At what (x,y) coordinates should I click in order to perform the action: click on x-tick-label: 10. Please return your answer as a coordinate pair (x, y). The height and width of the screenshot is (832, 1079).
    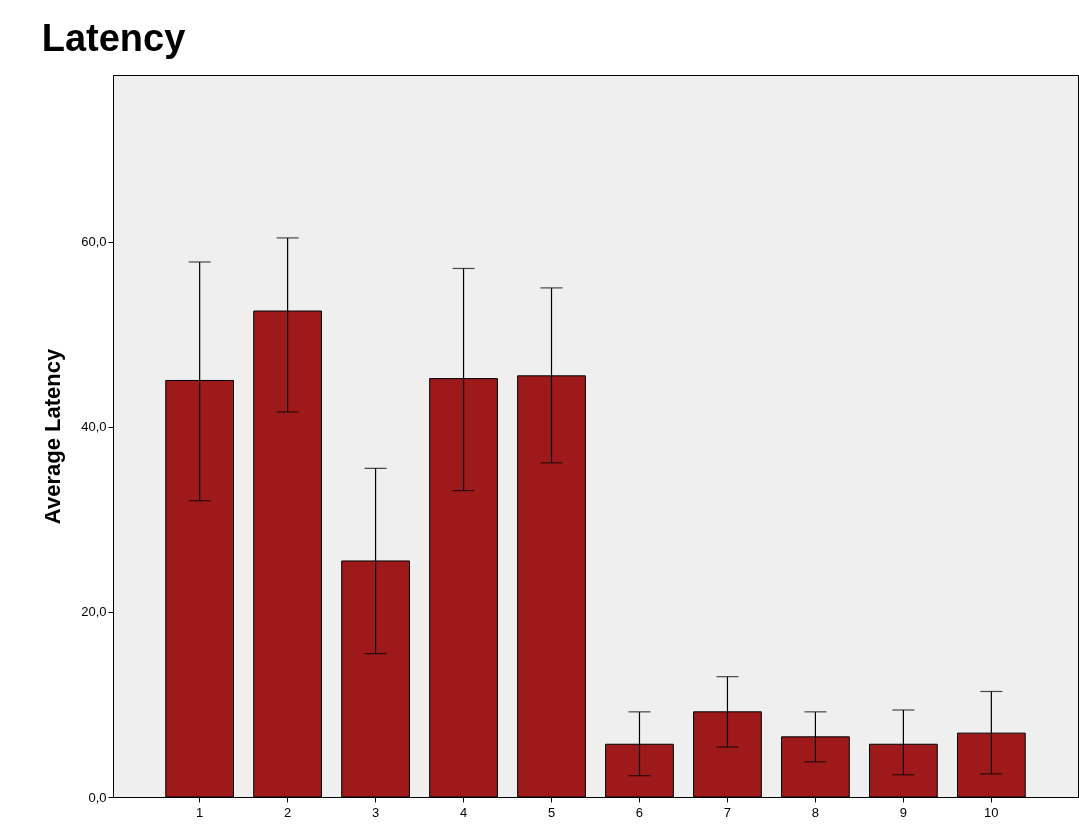
    Looking at the image, I should click on (991, 812).